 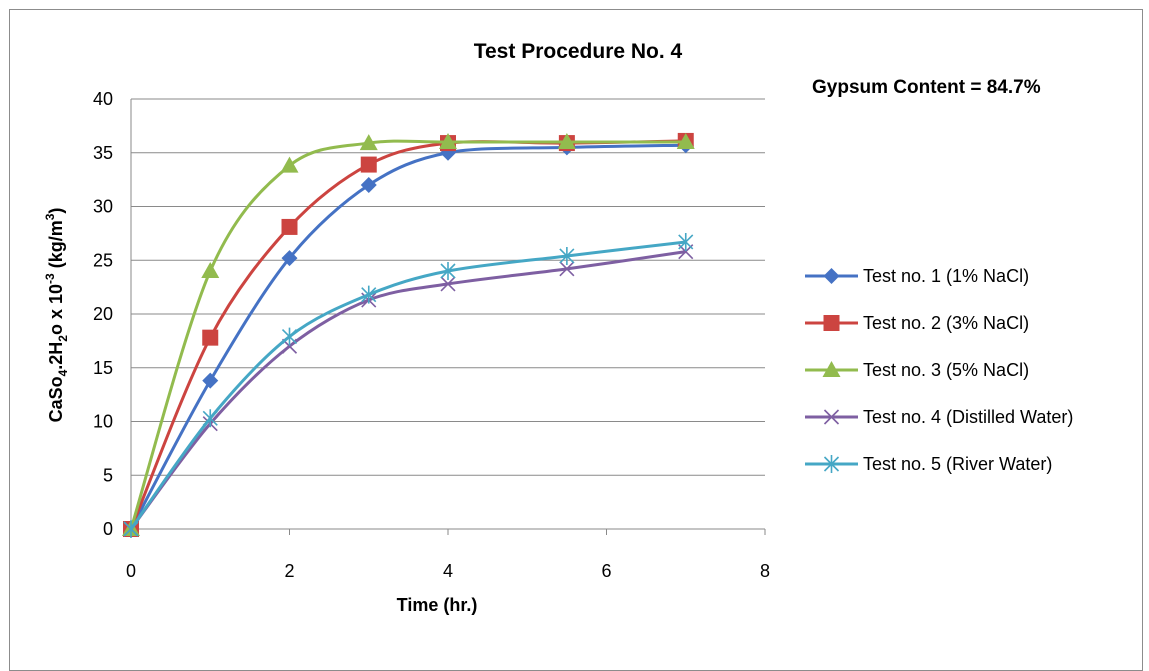 I want to click on legend-item-5: Test no. 5 (River Water), so click(x=957, y=464).